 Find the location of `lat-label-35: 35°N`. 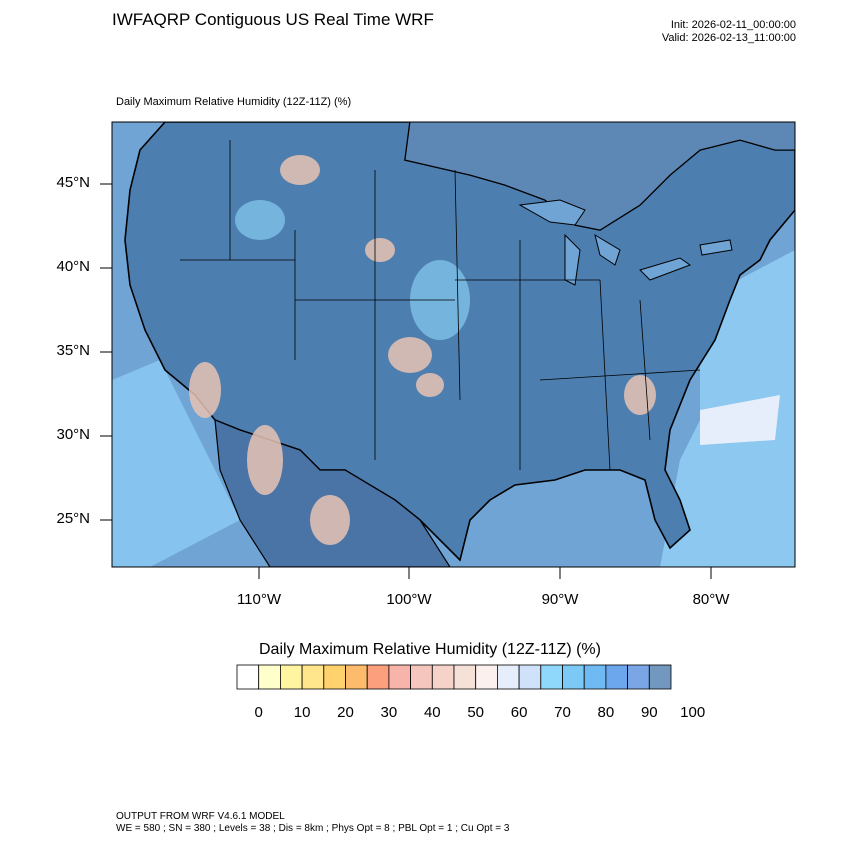

lat-label-35: 35°N is located at coordinates (73, 350).